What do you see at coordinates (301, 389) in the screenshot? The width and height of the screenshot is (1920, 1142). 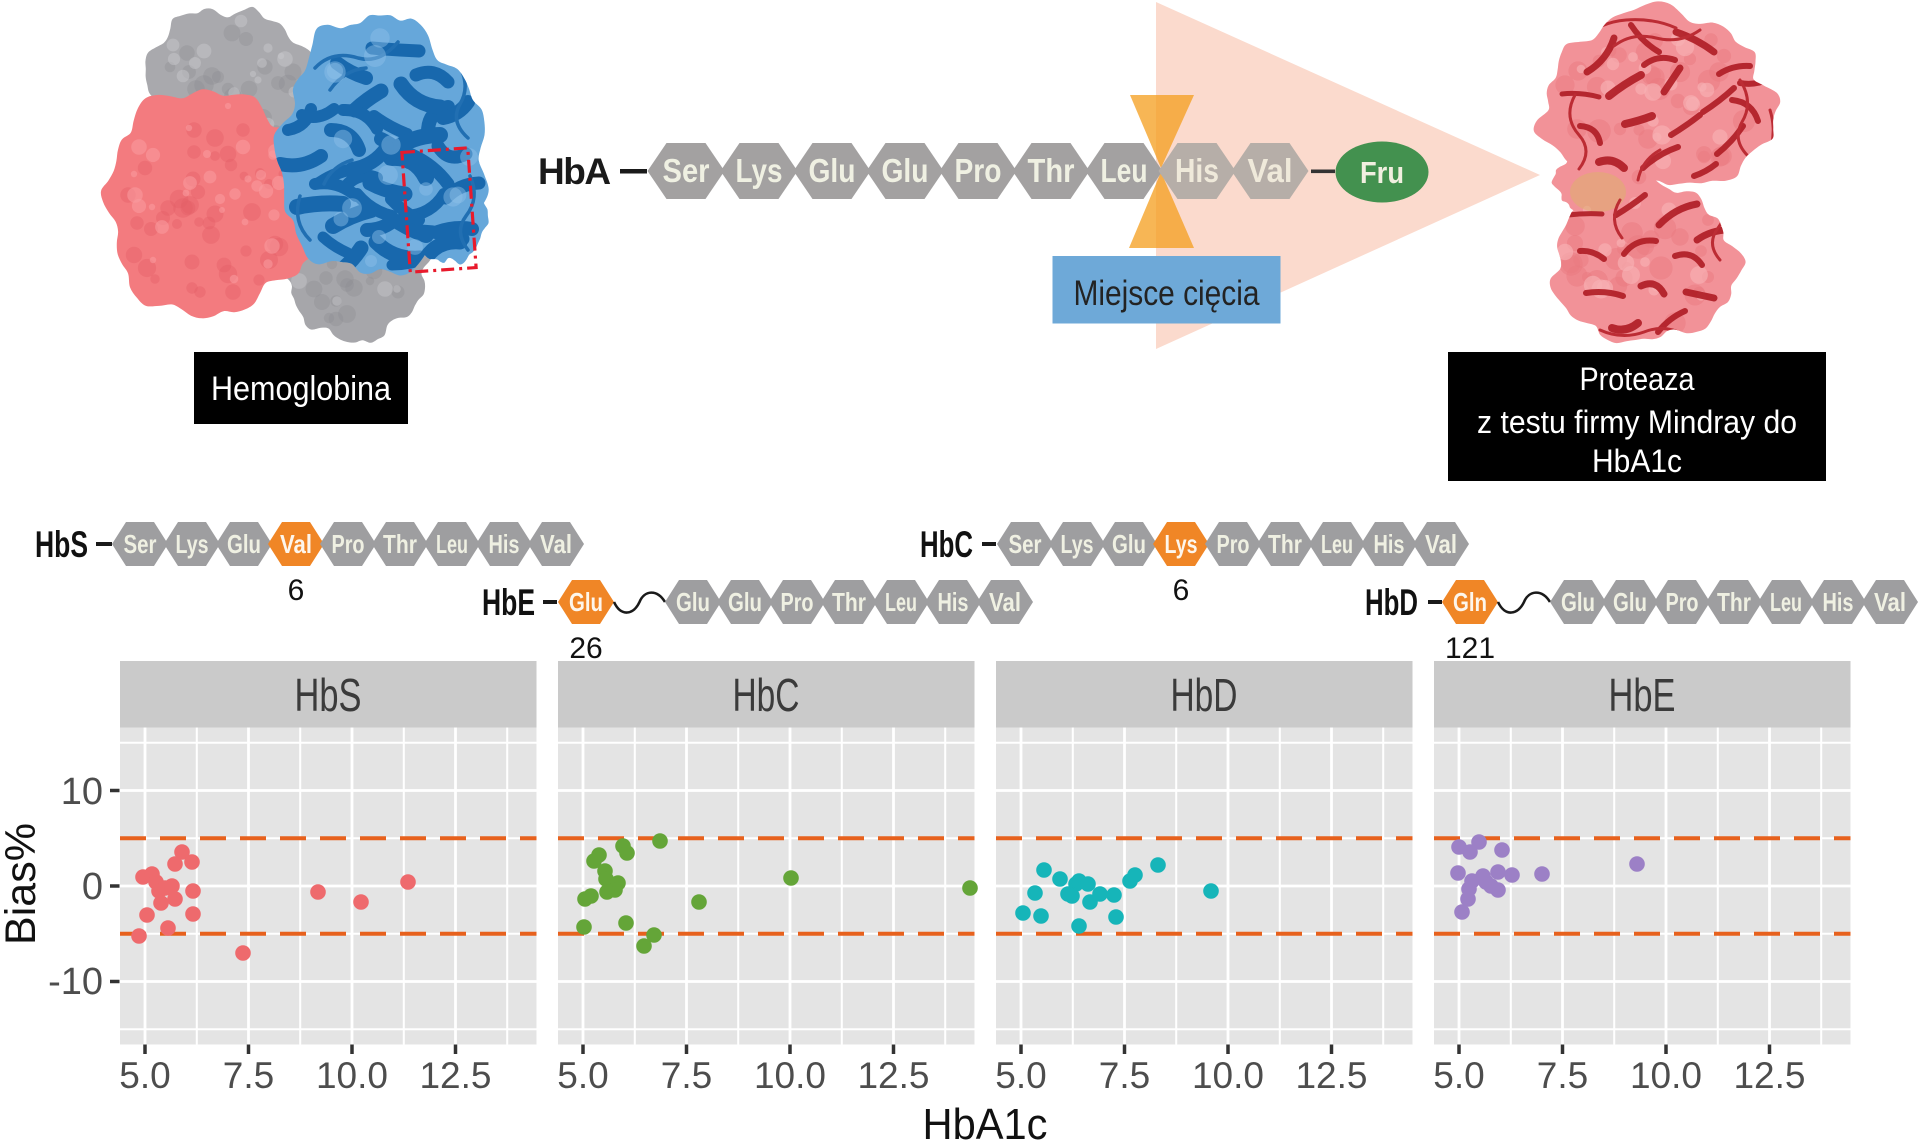 I see `svg-text: Hemoglobina` at bounding box center [301, 389].